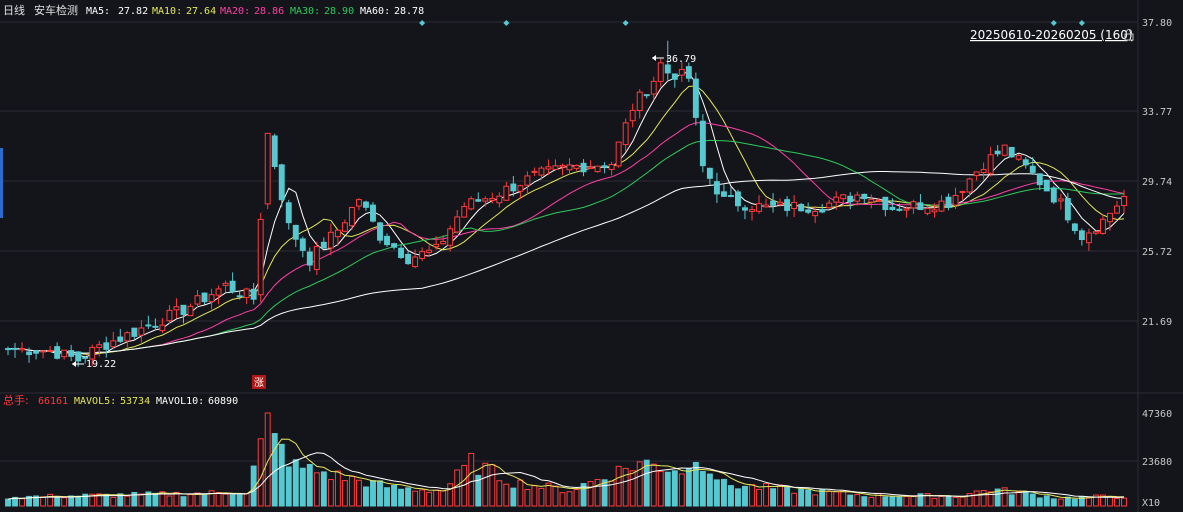 The height and width of the screenshot is (512, 1183). What do you see at coordinates (133, 11) in the screenshot?
I see `ma5-value: 27.82` at bounding box center [133, 11].